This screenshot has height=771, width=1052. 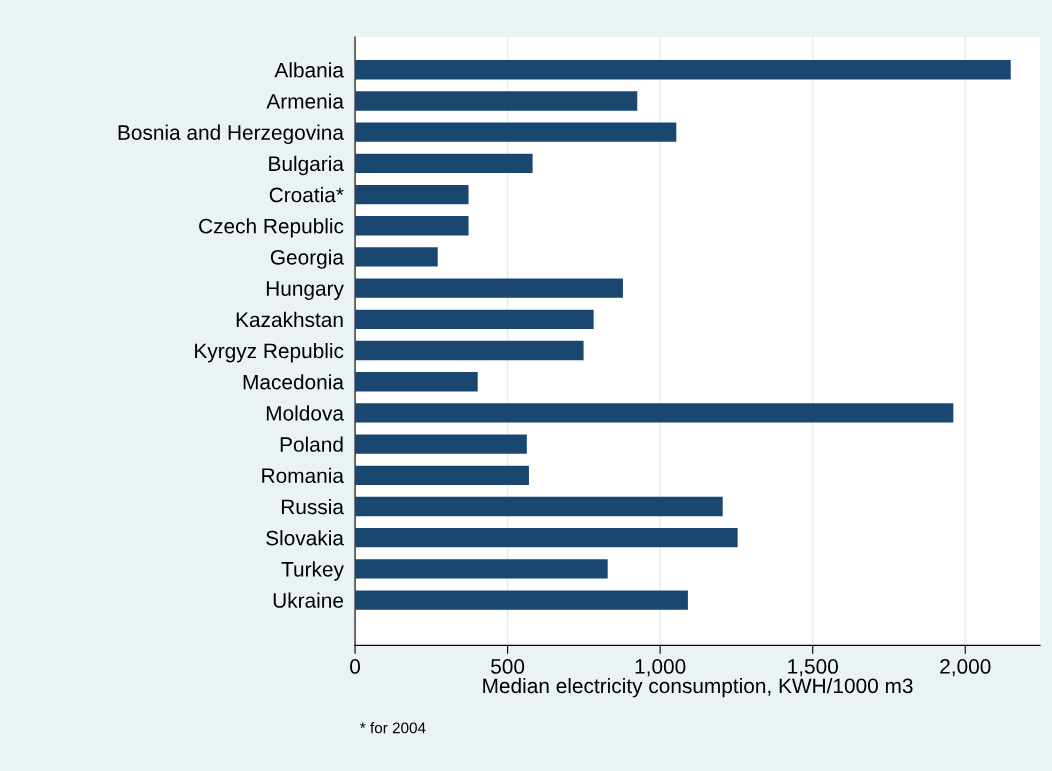 What do you see at coordinates (271, 228) in the screenshot?
I see `y-tick-label: Czech Republic` at bounding box center [271, 228].